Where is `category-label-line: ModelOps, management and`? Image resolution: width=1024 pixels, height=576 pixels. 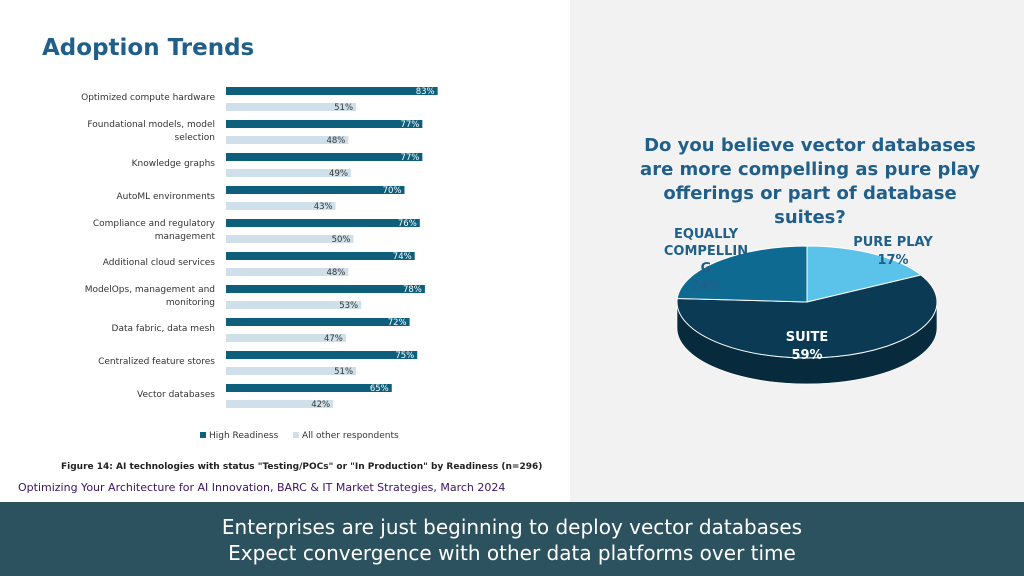
category-label-line: ModelOps, management and is located at coordinates (150, 290).